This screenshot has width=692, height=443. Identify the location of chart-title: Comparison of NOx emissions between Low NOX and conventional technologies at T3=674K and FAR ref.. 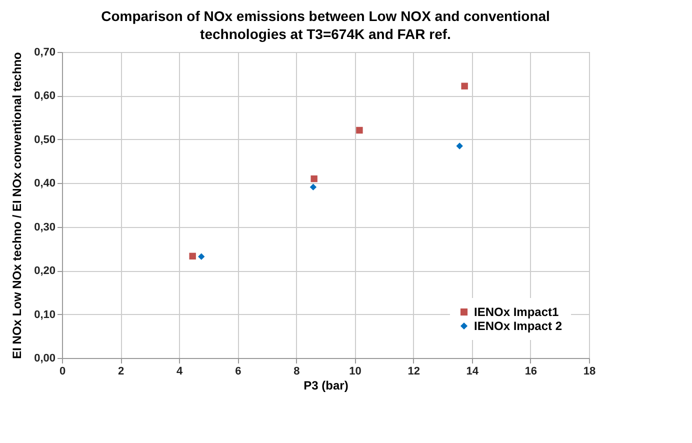
(325, 25).